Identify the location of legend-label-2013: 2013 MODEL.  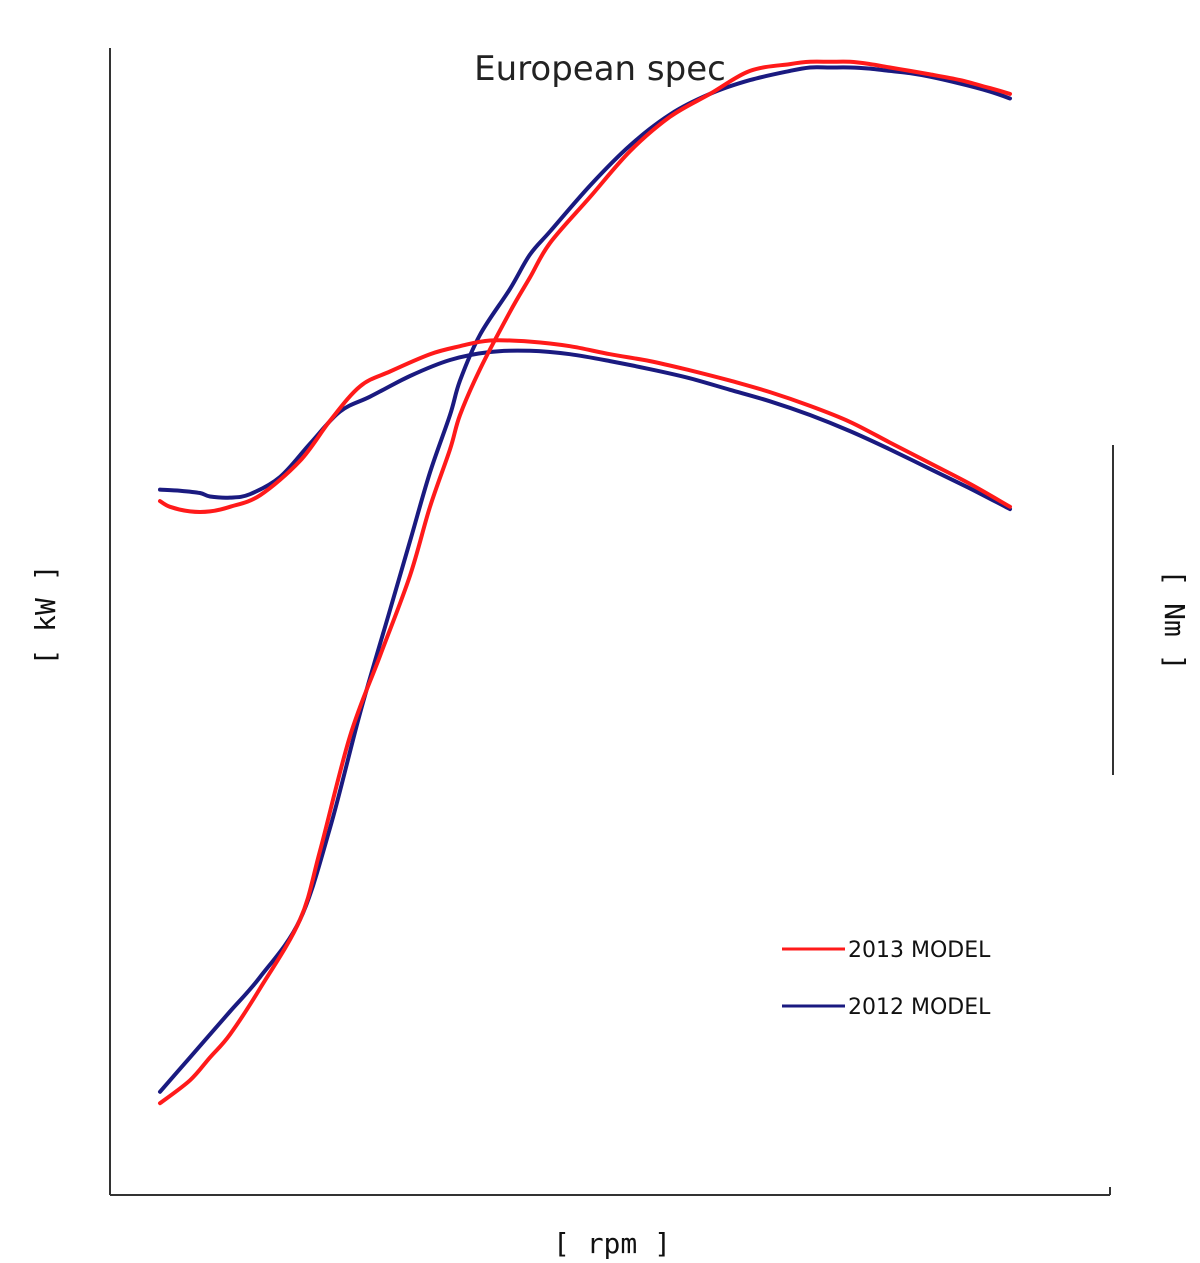
(919, 950).